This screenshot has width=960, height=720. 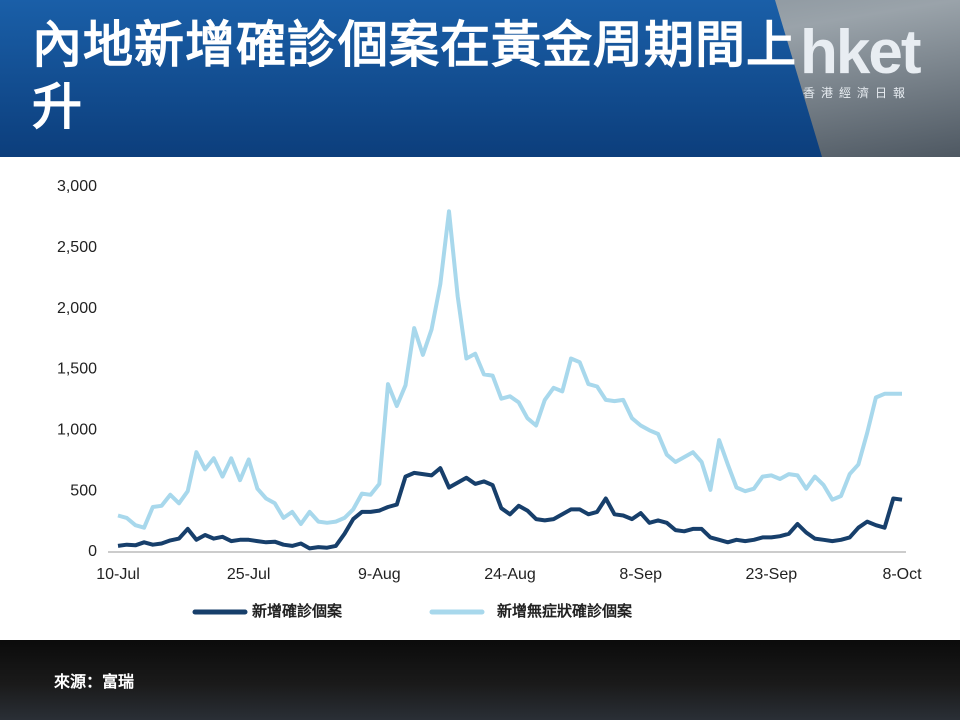 I want to click on legend-label: 新增確診個案, so click(x=297, y=611).